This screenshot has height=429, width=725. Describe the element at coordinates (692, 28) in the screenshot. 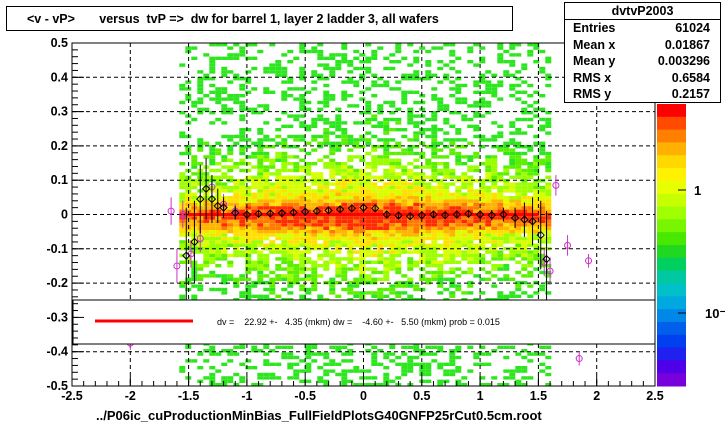

I see `stats-value: 61024` at that location.